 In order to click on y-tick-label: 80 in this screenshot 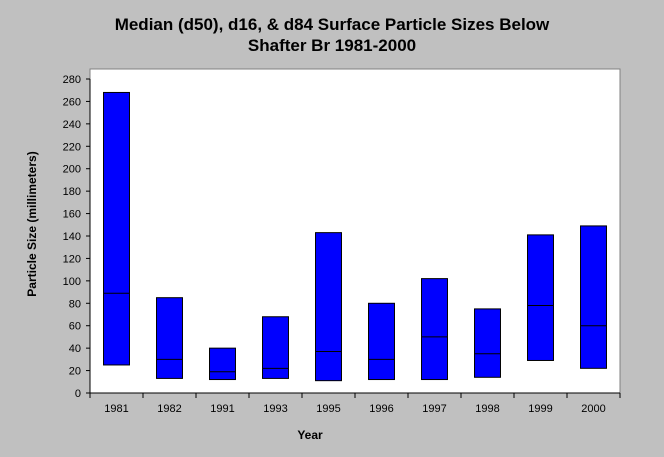, I will do `click(75, 304)`.